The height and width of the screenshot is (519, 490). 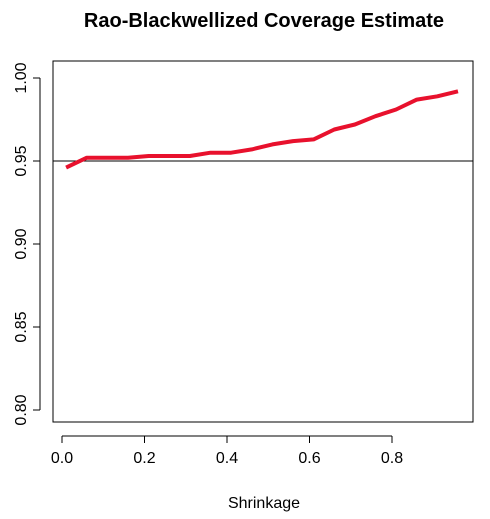 I want to click on x-axis-ticks: 0.0 0.2 0.4 0.6 0.8, so click(x=227, y=451).